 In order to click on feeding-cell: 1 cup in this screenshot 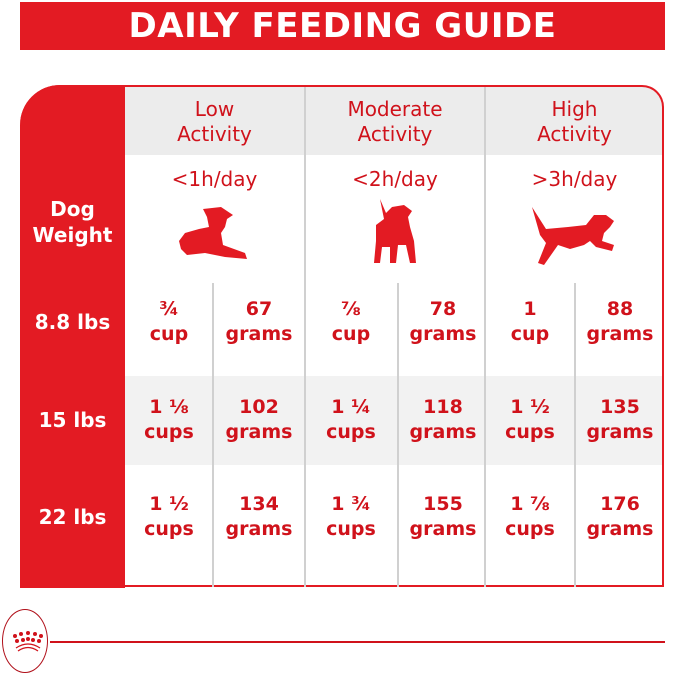, I will do `click(530, 322)`.